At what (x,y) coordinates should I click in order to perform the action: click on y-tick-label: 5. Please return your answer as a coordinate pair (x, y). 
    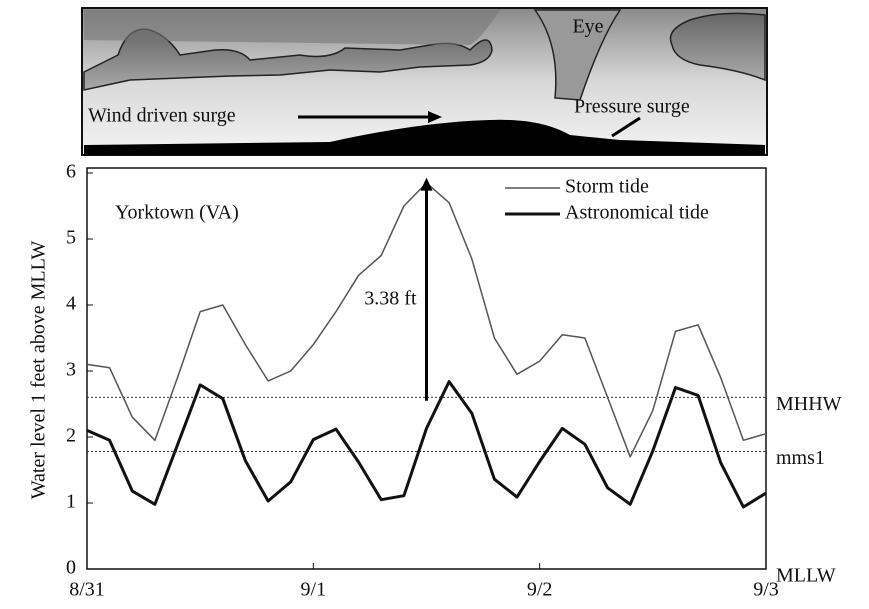
    Looking at the image, I should click on (71, 238).